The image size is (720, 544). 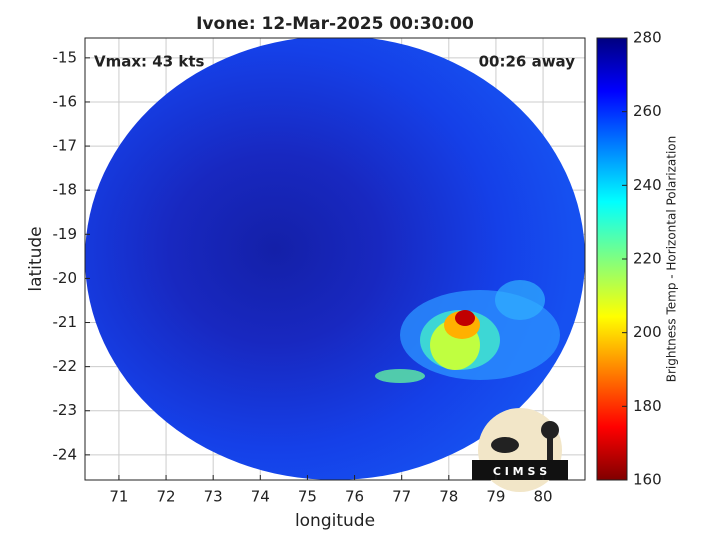 I want to click on colorbar-tick-label: 160, so click(x=647, y=480).